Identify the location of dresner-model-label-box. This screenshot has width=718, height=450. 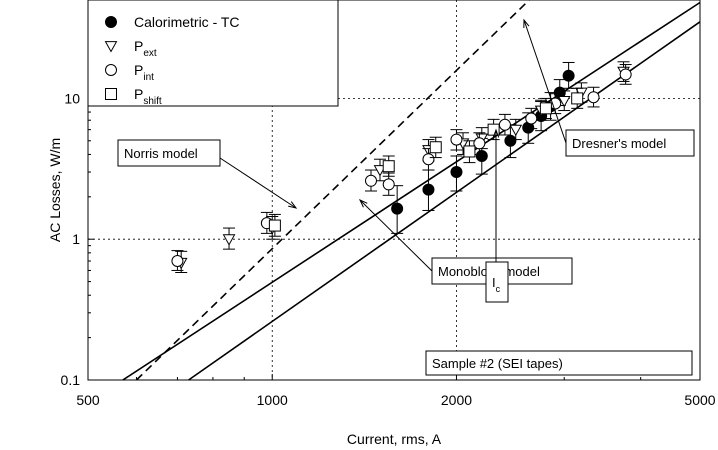
(630, 143).